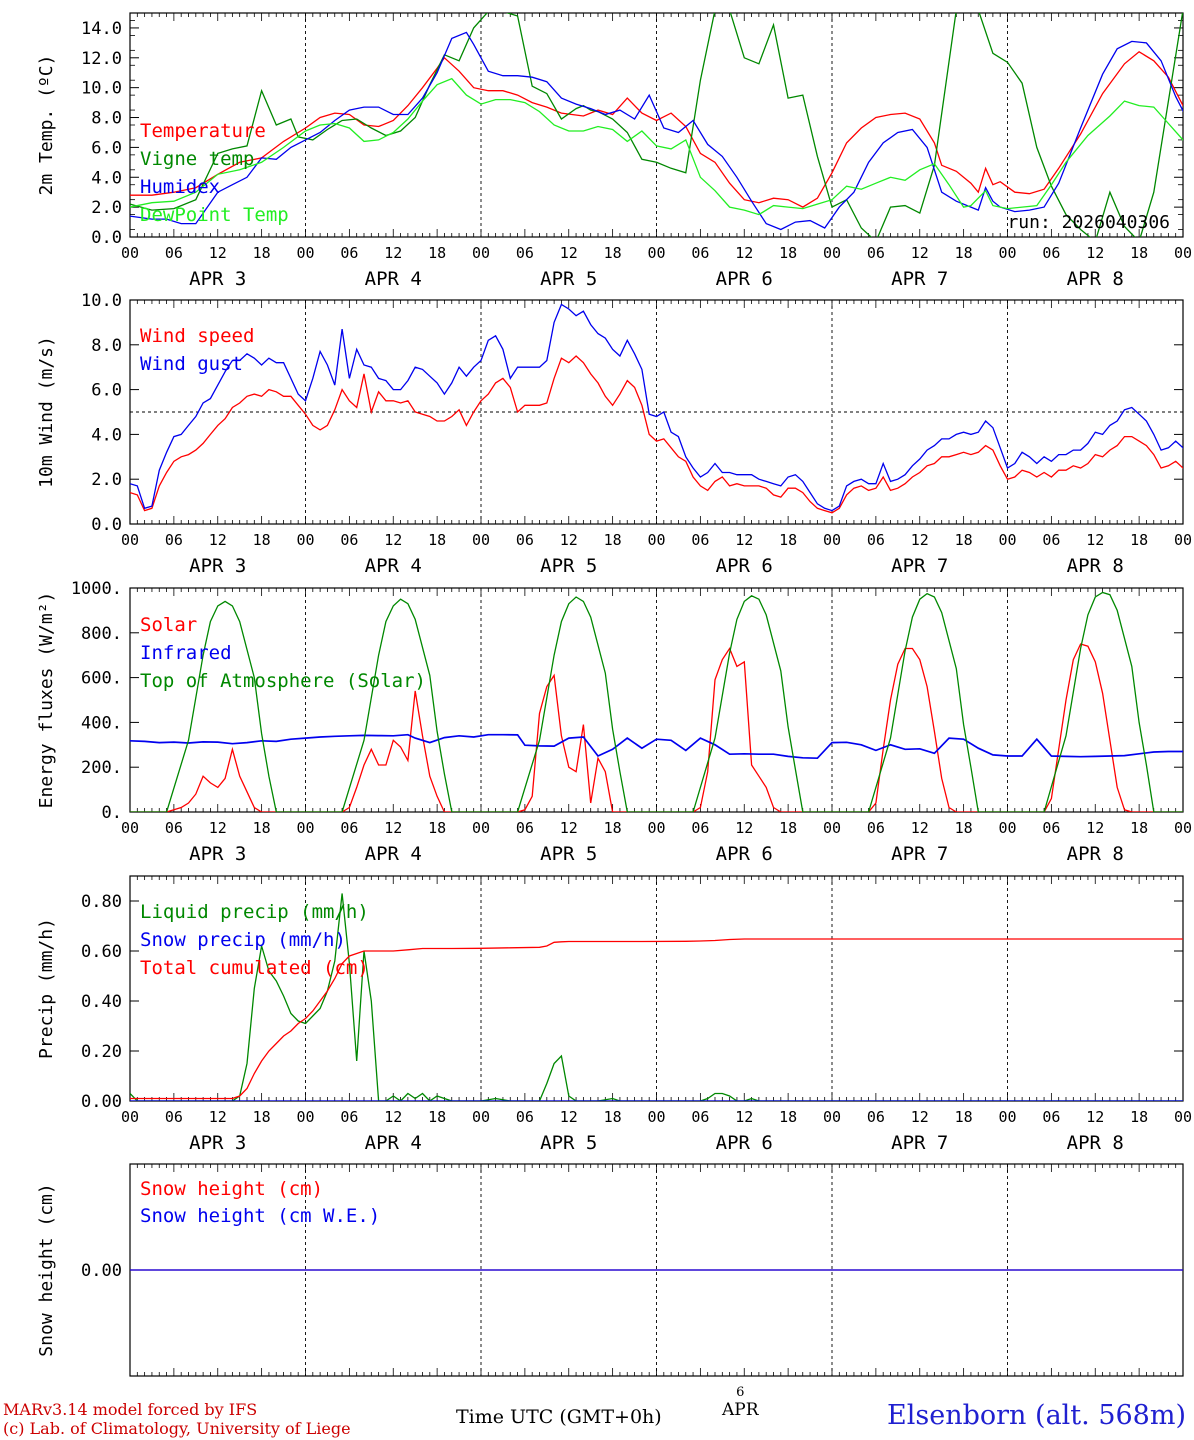 The height and width of the screenshot is (1440, 1194). Describe the element at coordinates (254, 968) in the screenshot. I see `legend-entry: Total cumulated (cm)` at that location.